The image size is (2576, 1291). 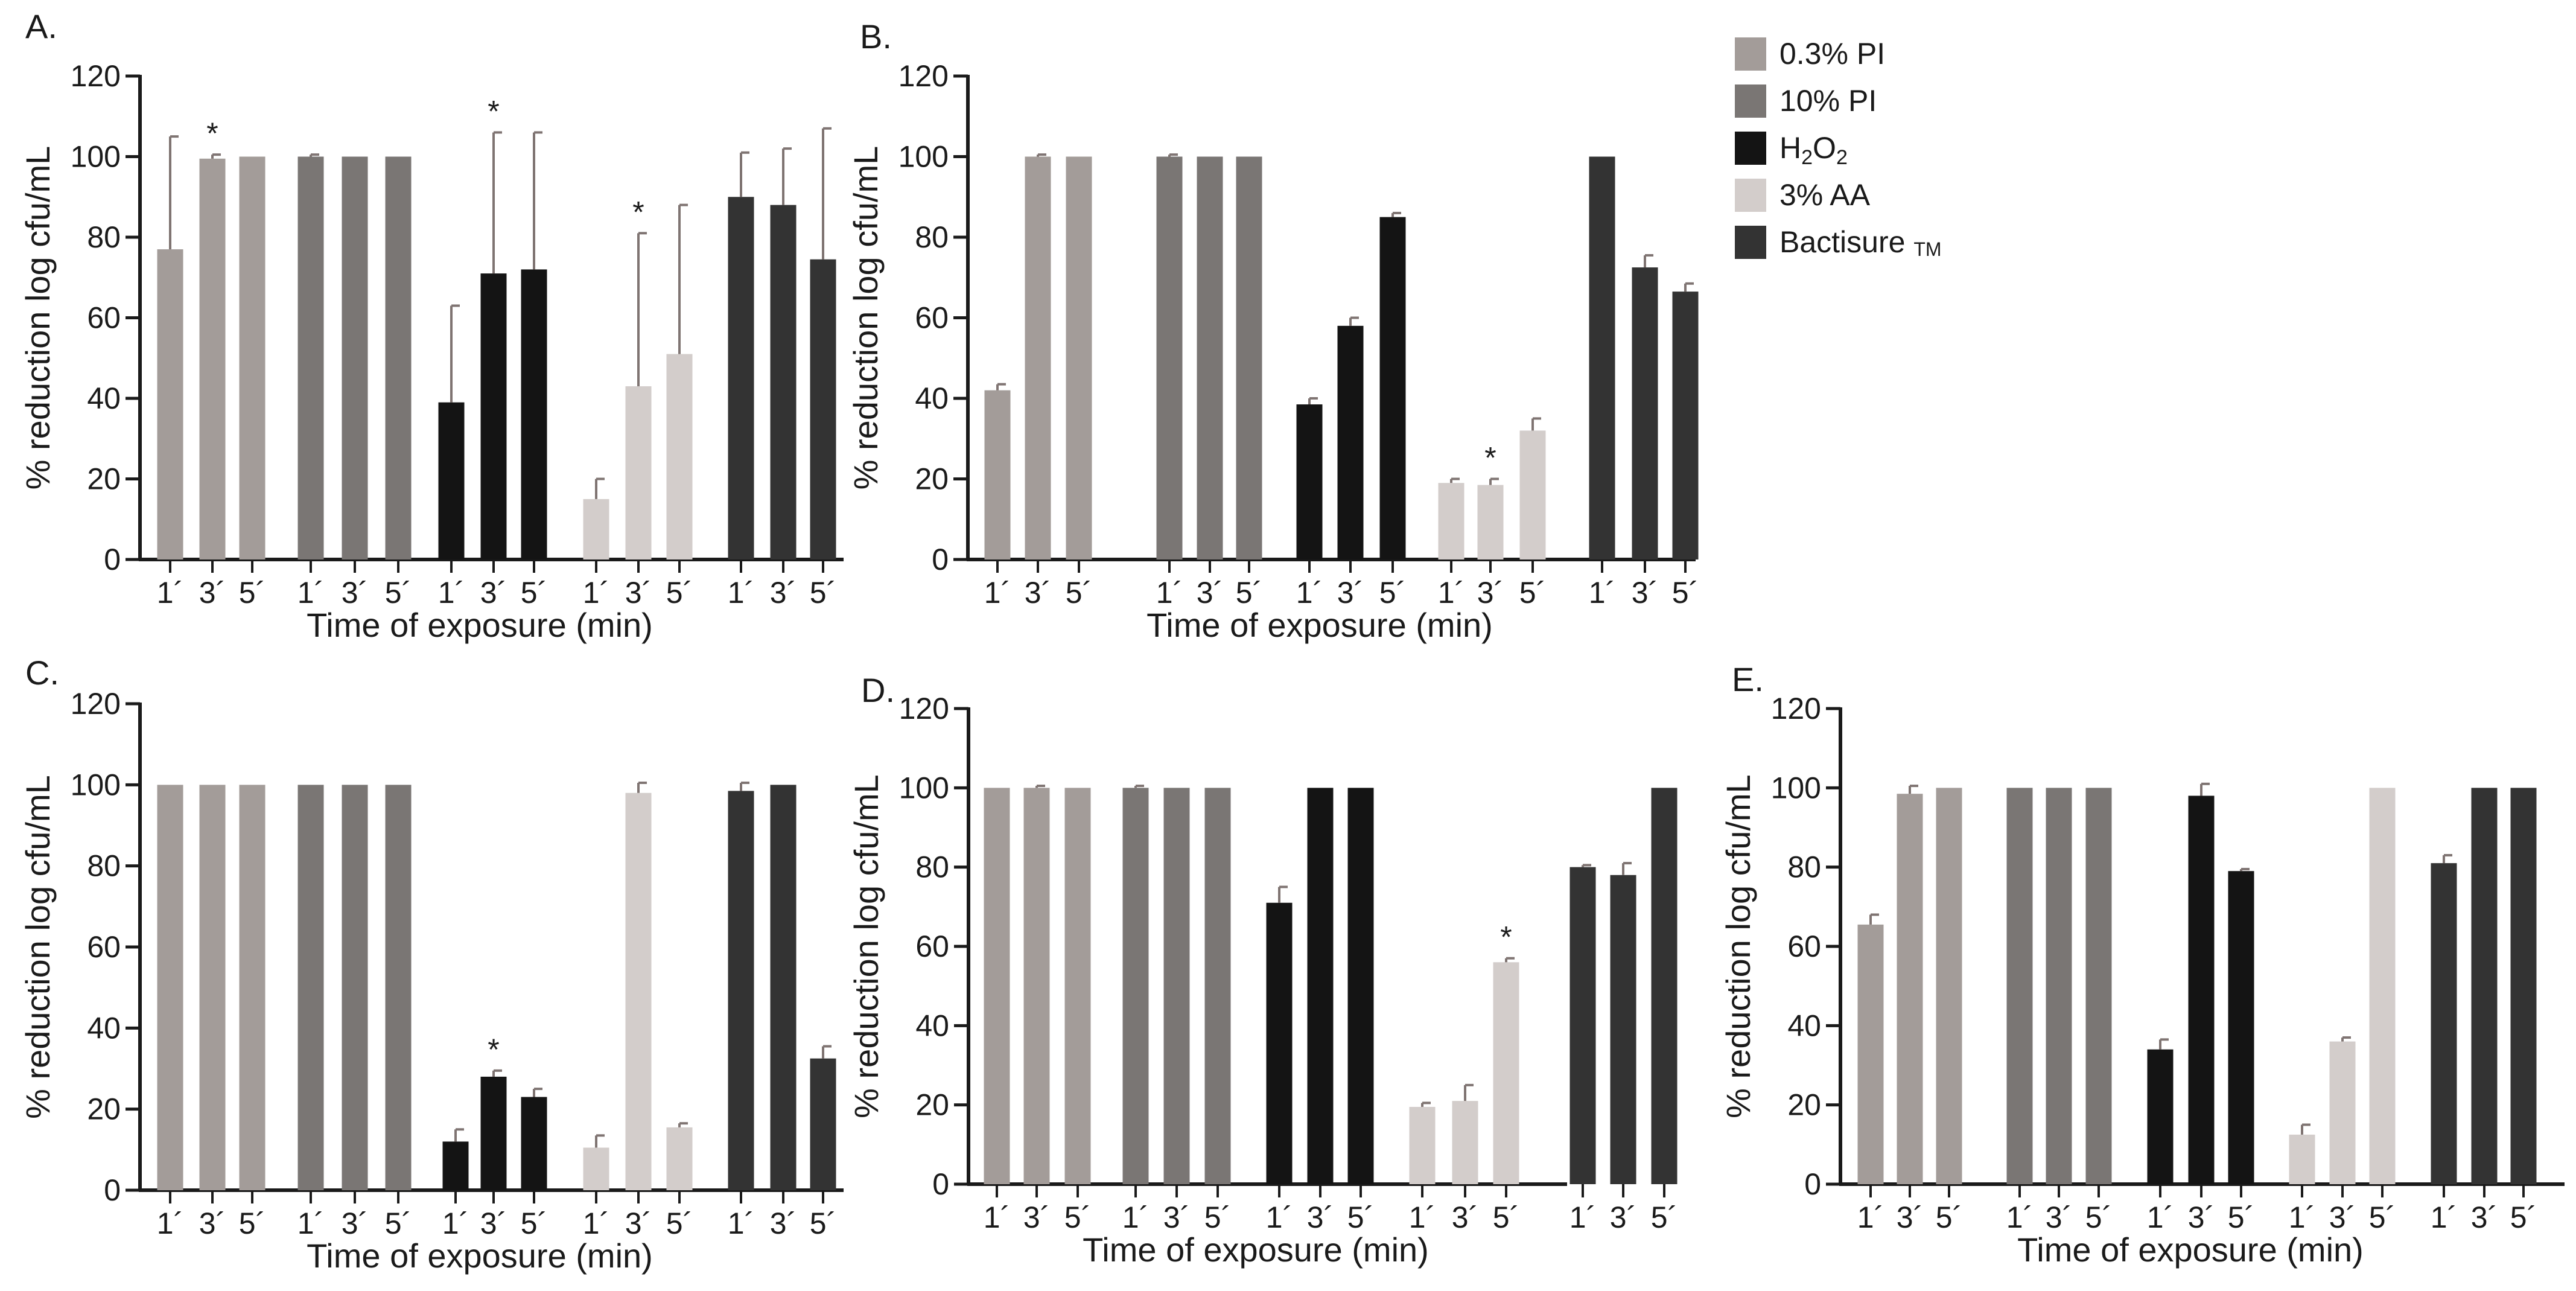 I want to click on legend-item: 0.3% PI, so click(x=1810, y=54).